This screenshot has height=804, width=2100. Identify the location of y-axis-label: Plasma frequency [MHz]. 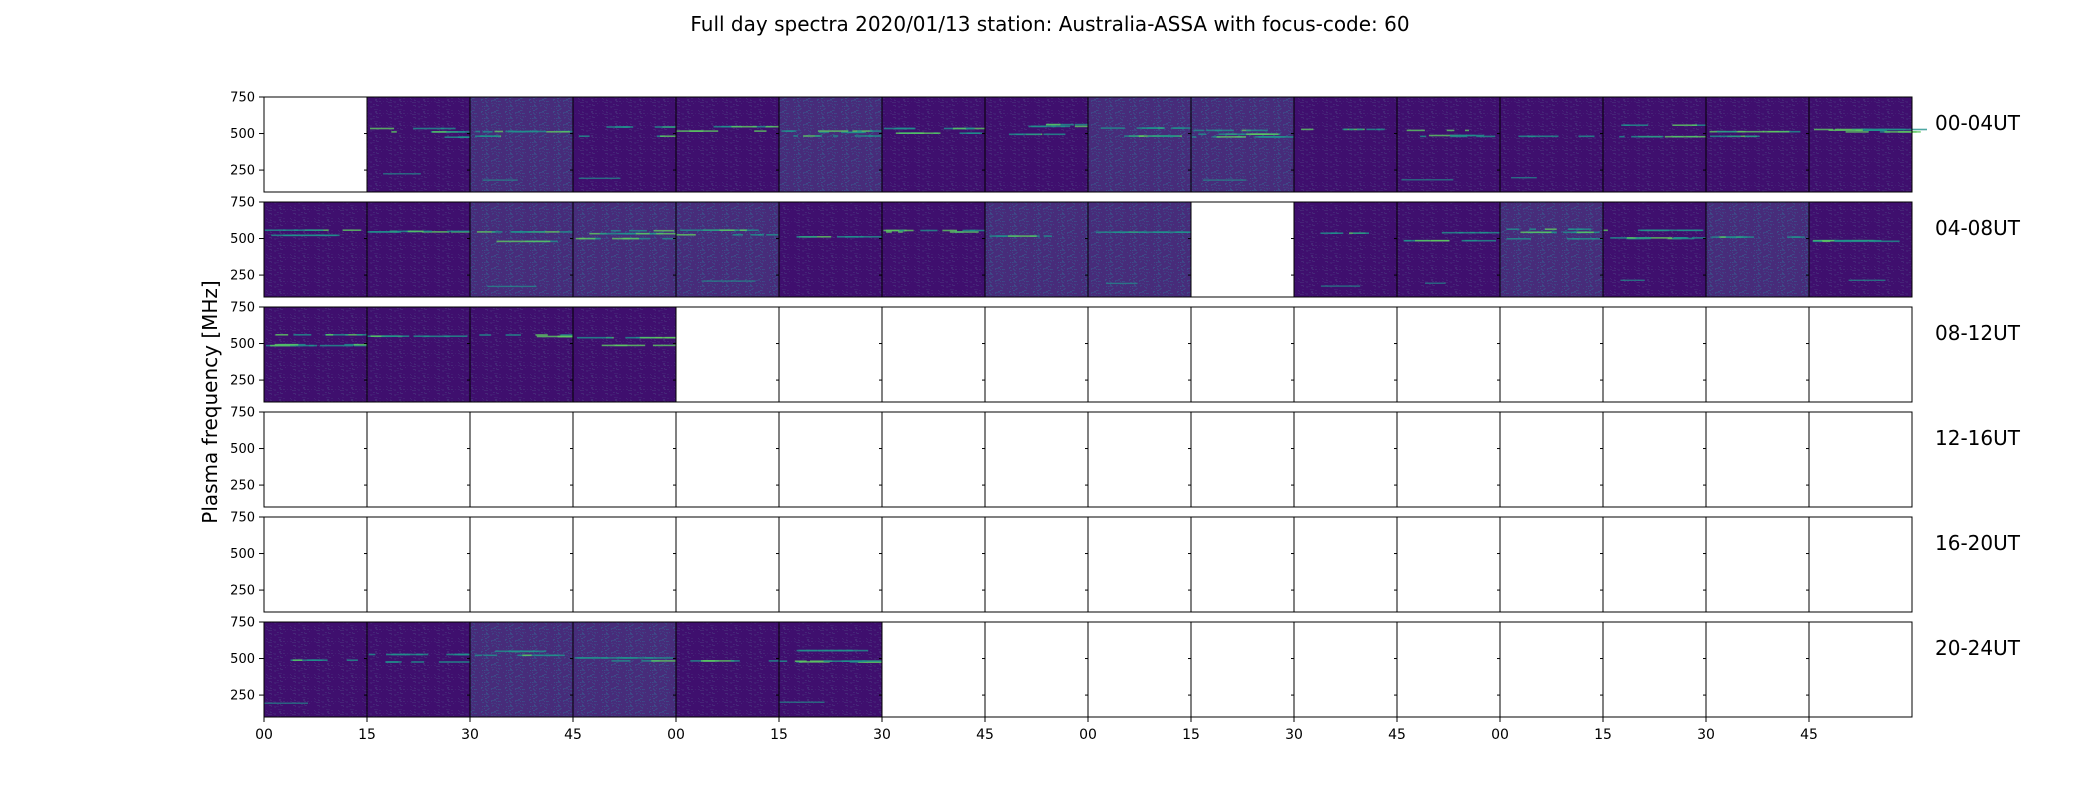
(210, 402).